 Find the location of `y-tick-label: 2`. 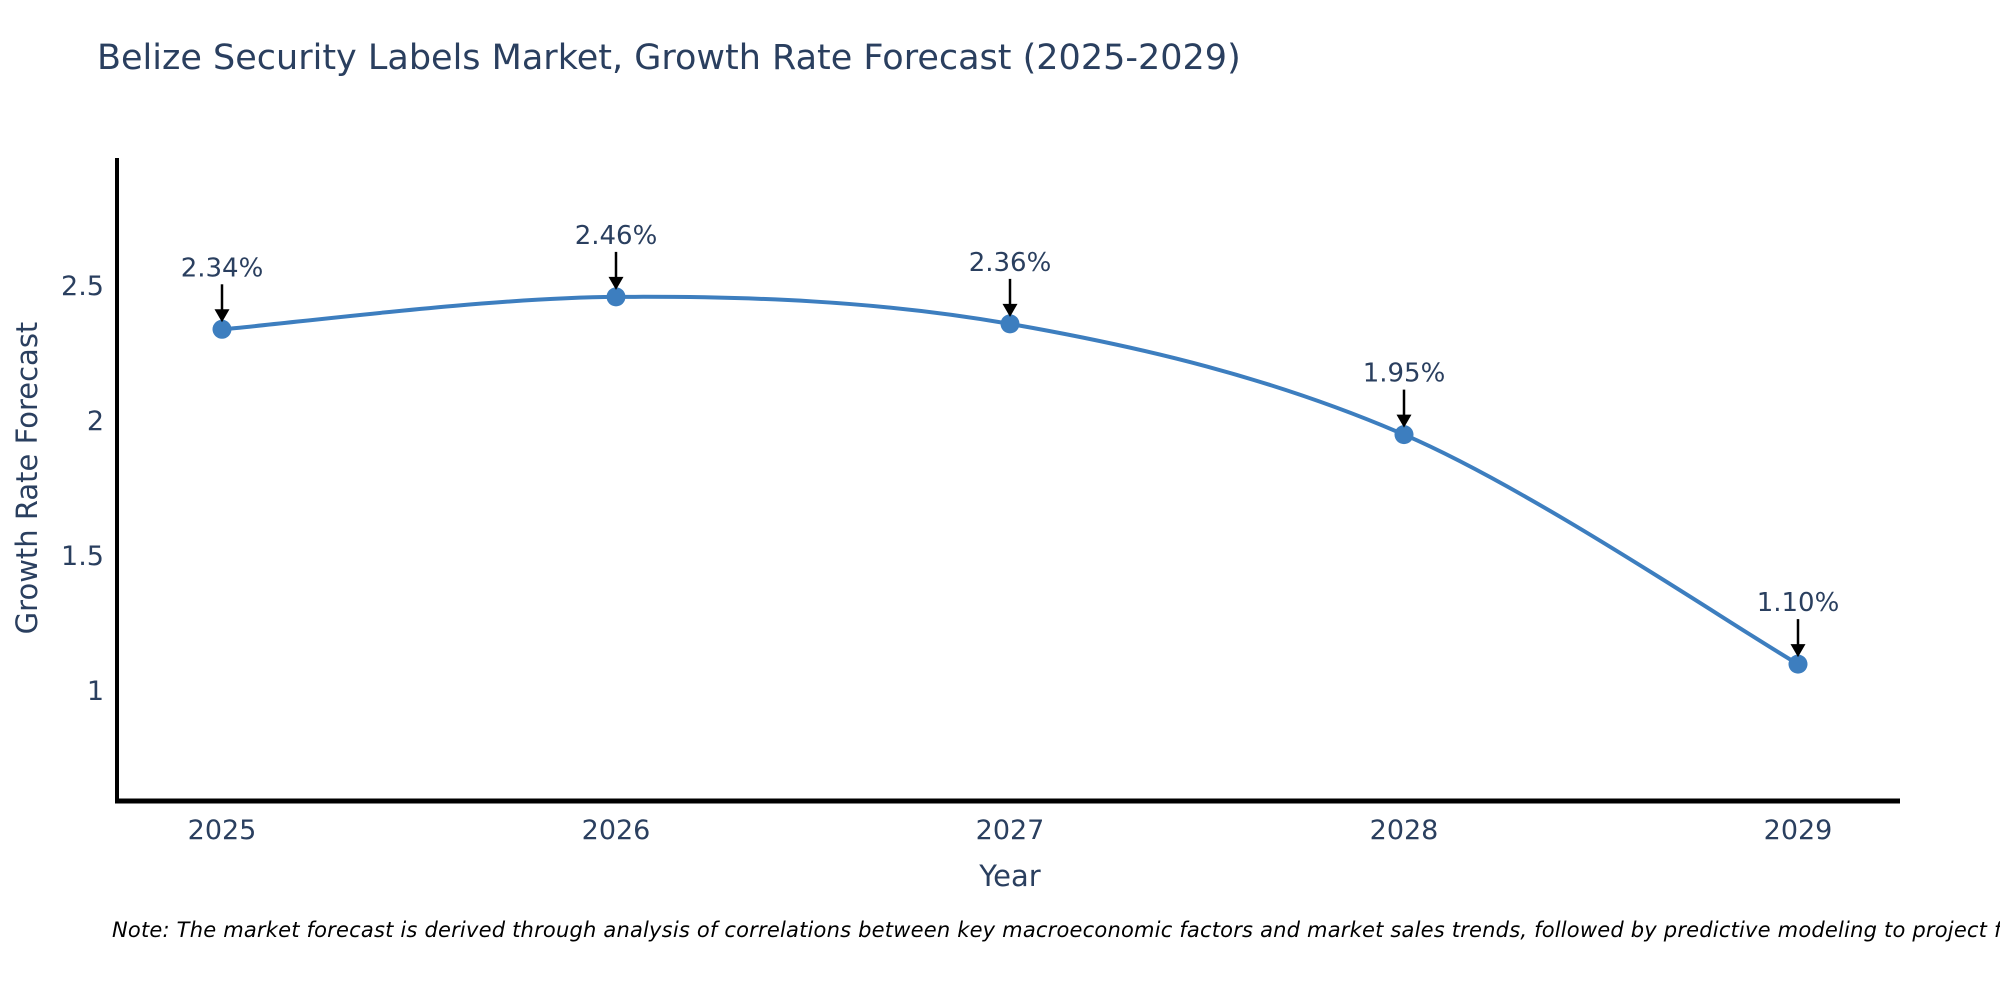

y-tick-label: 2 is located at coordinates (95, 421).